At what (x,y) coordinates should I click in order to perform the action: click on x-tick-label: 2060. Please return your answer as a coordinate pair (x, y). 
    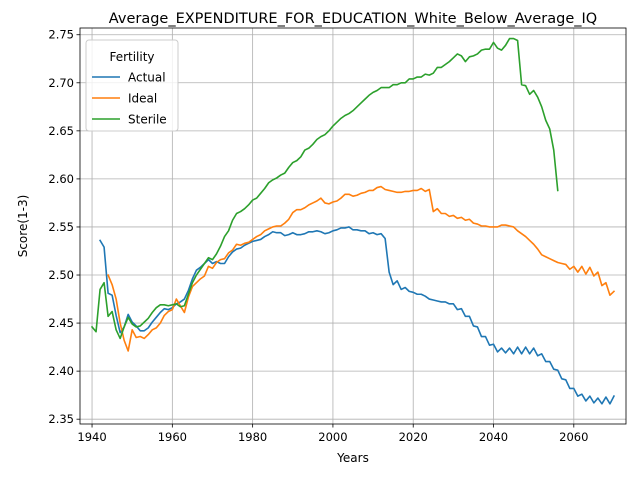
    Looking at the image, I should click on (573, 437).